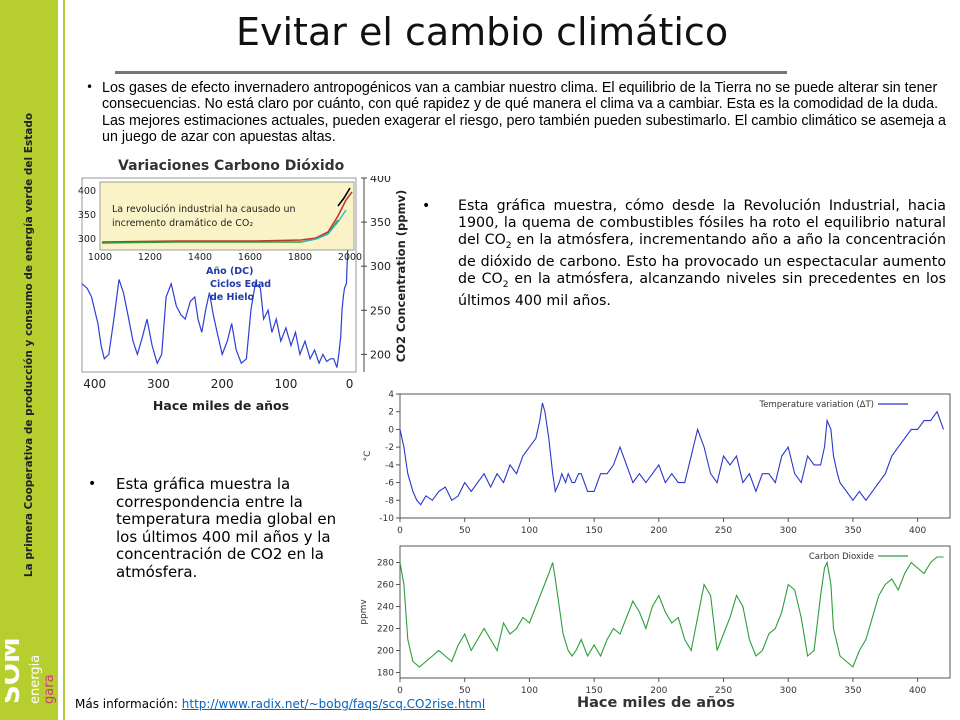 This screenshot has width=960, height=720. What do you see at coordinates (391, 395) in the screenshot?
I see `y-tick-label: 4` at bounding box center [391, 395].